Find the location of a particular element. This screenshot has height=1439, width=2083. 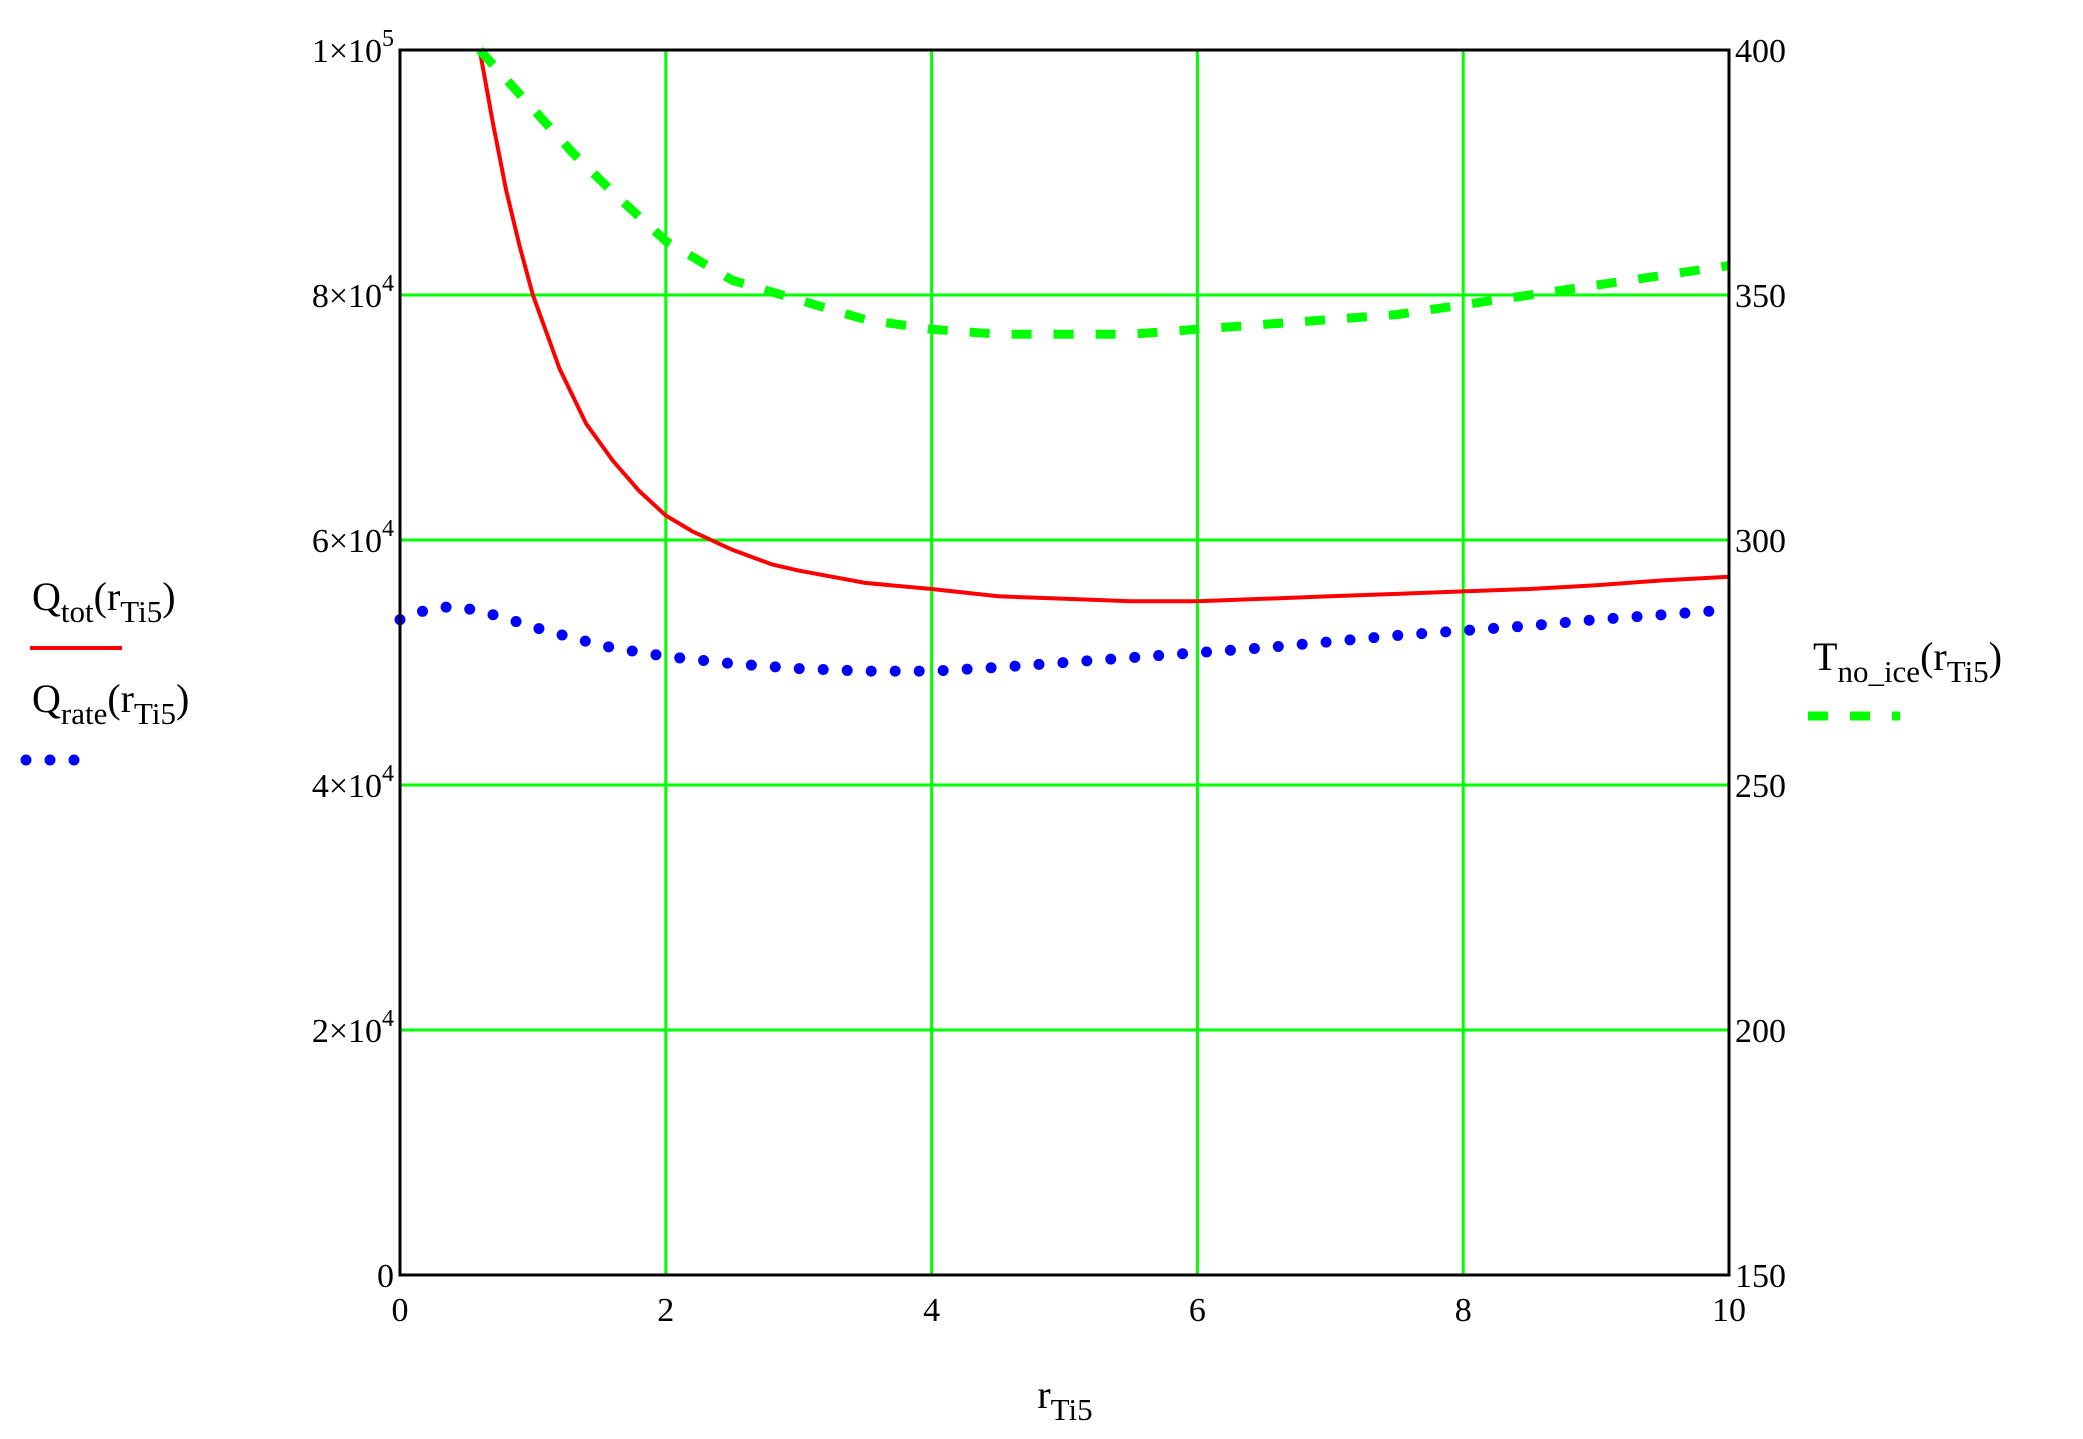

y-right-tick-label: 200 is located at coordinates (1760, 1031).